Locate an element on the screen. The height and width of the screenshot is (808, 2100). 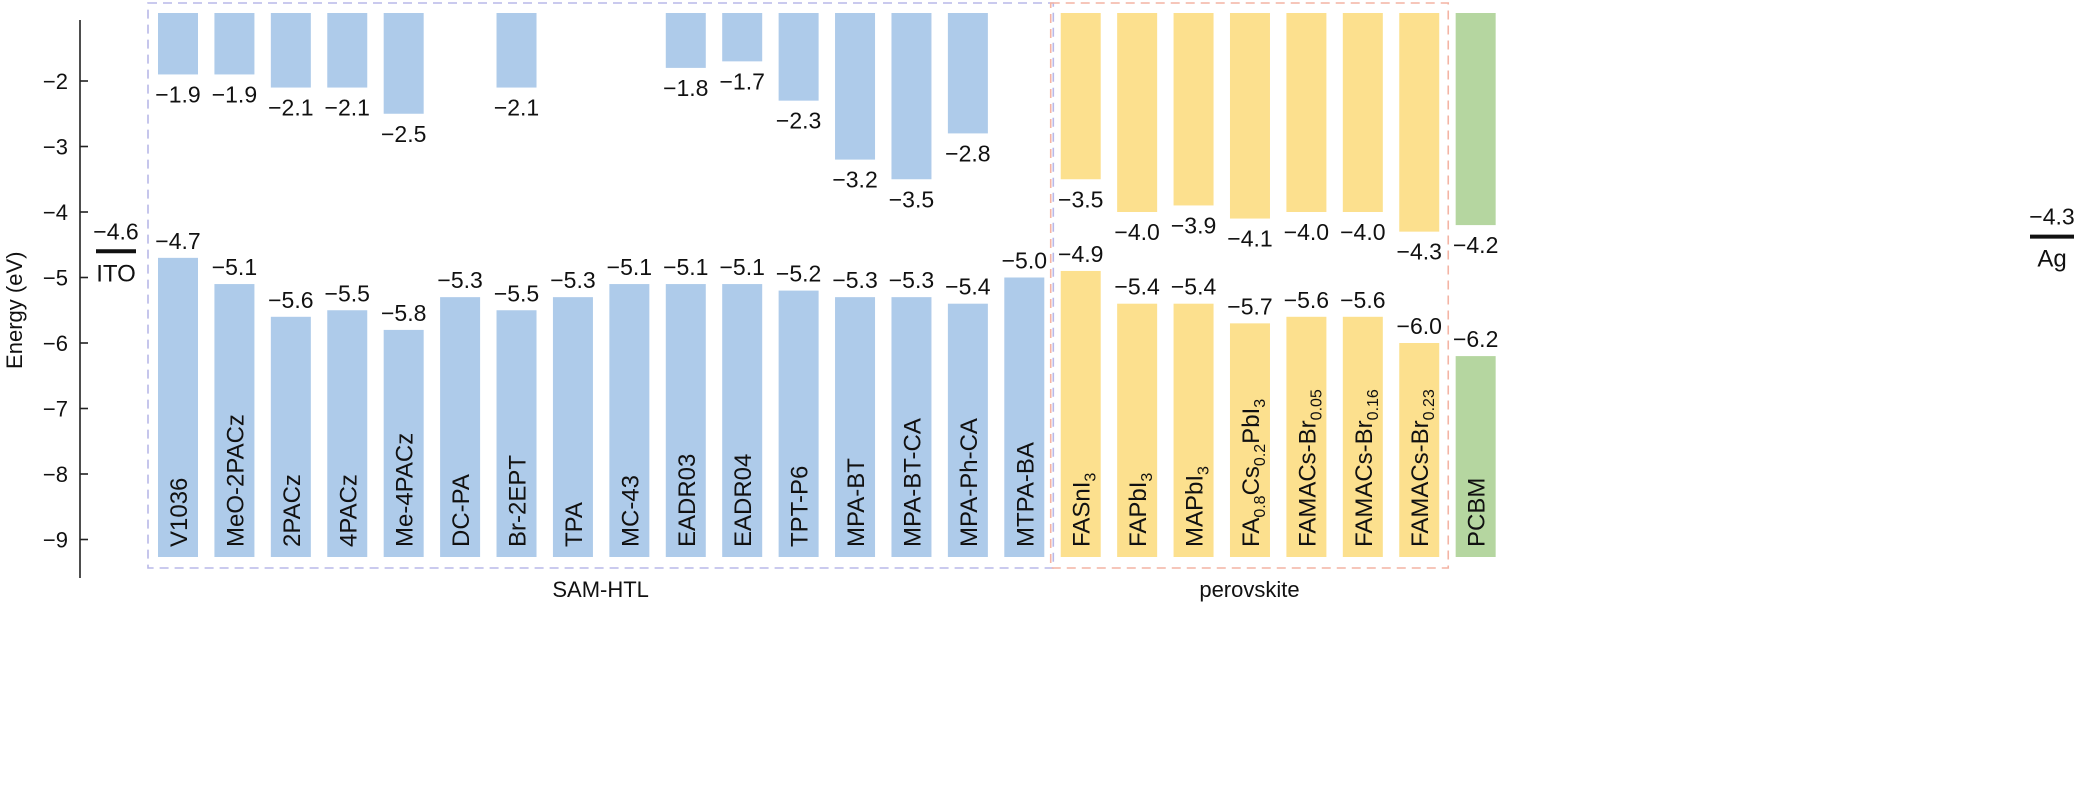
perovskite-group-box is located at coordinates (1249, 285).